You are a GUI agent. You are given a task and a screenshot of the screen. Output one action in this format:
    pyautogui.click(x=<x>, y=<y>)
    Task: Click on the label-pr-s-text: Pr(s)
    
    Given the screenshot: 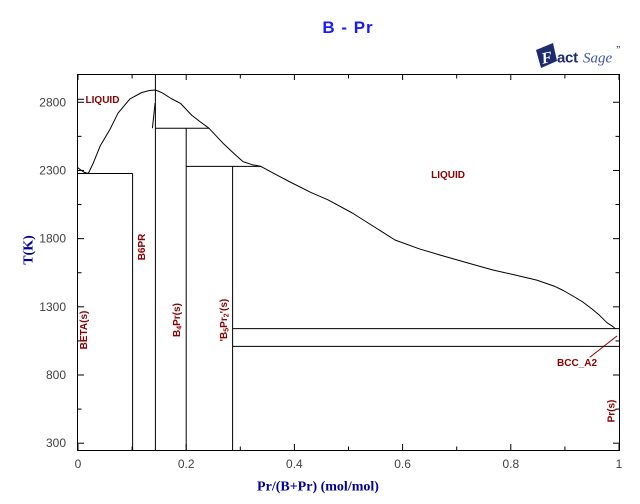 What is the action you would take?
    pyautogui.click(x=611, y=411)
    